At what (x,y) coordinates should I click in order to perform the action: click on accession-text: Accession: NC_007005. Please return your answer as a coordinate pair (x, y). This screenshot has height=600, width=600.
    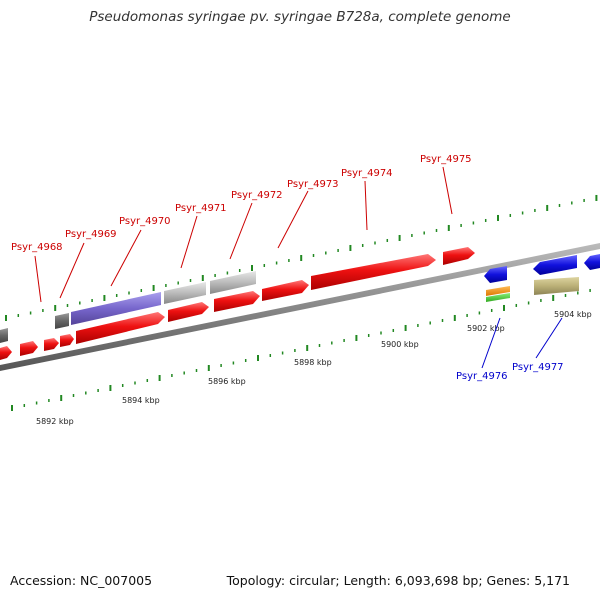
    Looking at the image, I should click on (81, 580).